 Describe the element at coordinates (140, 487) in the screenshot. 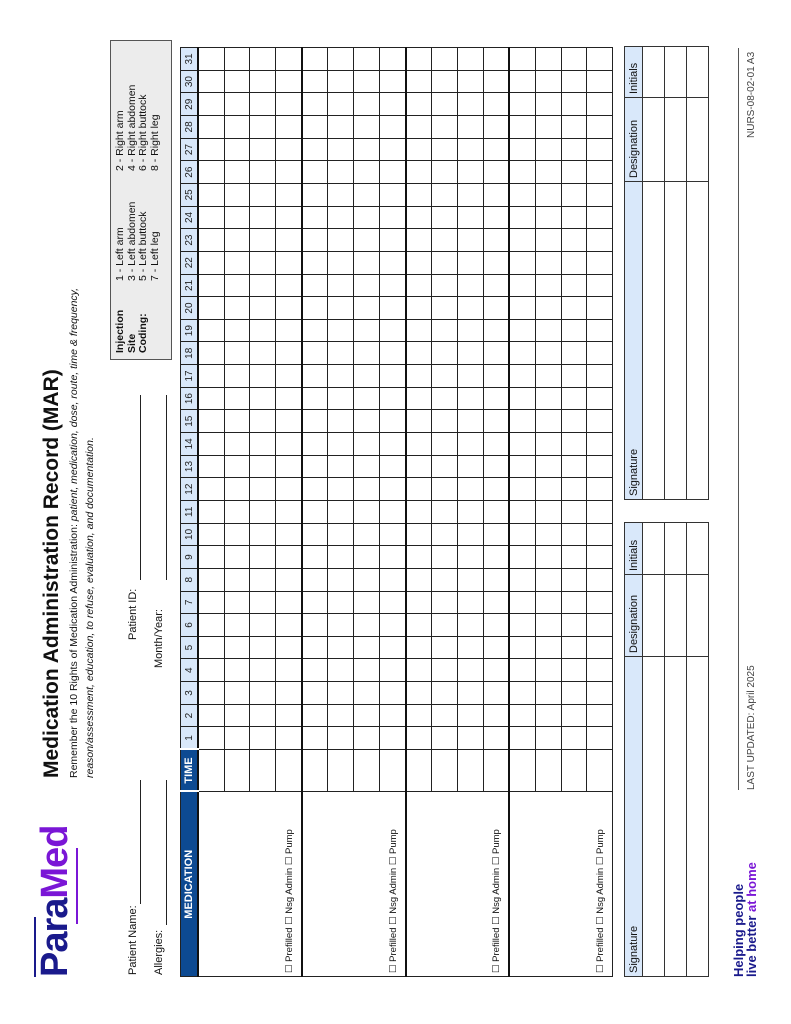

I see `patient-id-field` at that location.